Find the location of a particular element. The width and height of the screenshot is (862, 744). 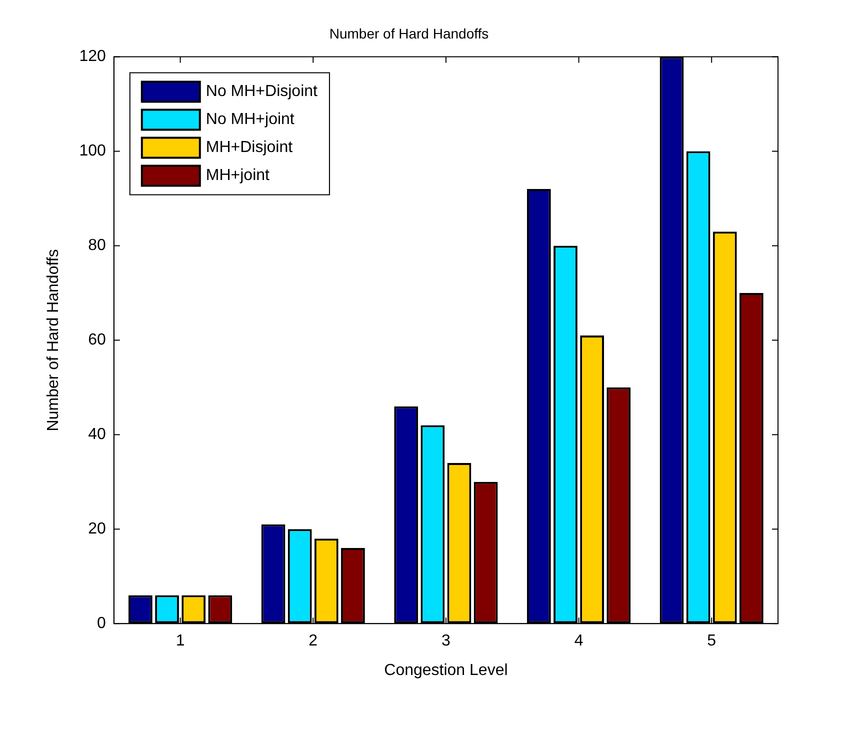

x-axis-title: Congestion Level is located at coordinates (446, 670).